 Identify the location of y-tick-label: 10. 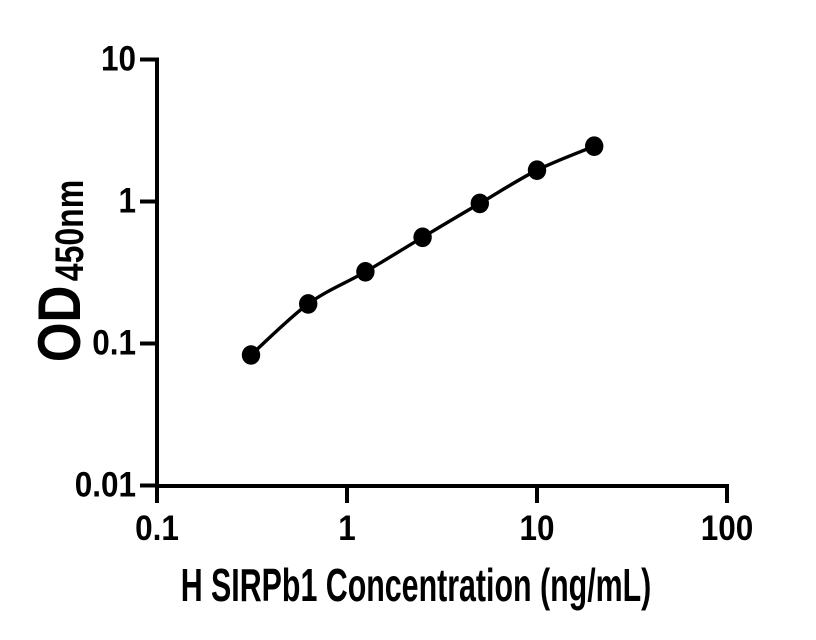
(118, 59).